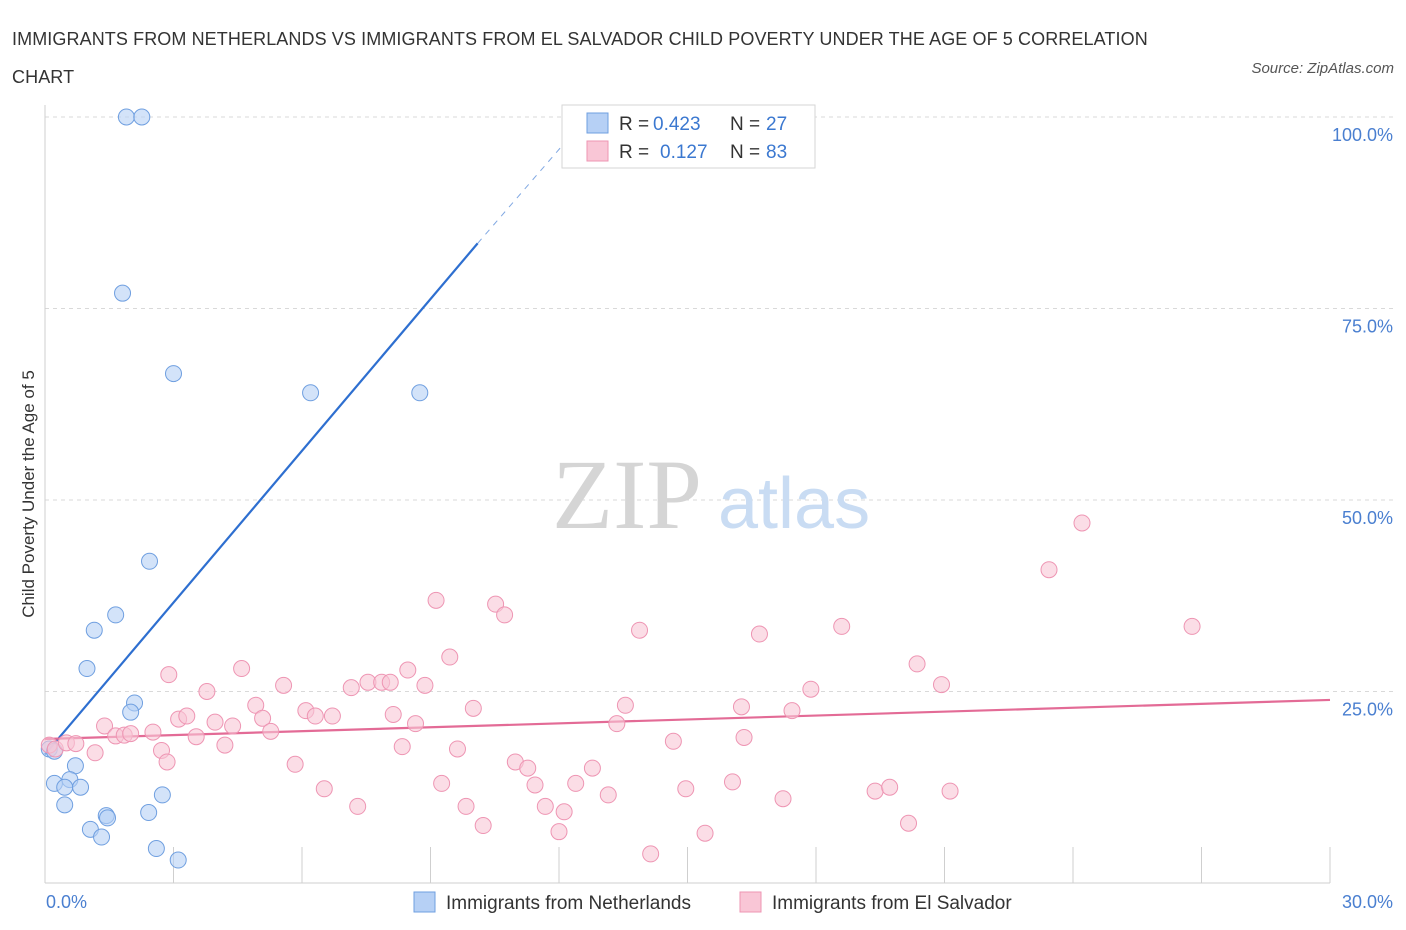  I want to click on bottom-legend-label-elsalvador: Immigrants from El Salvador, so click(892, 903).